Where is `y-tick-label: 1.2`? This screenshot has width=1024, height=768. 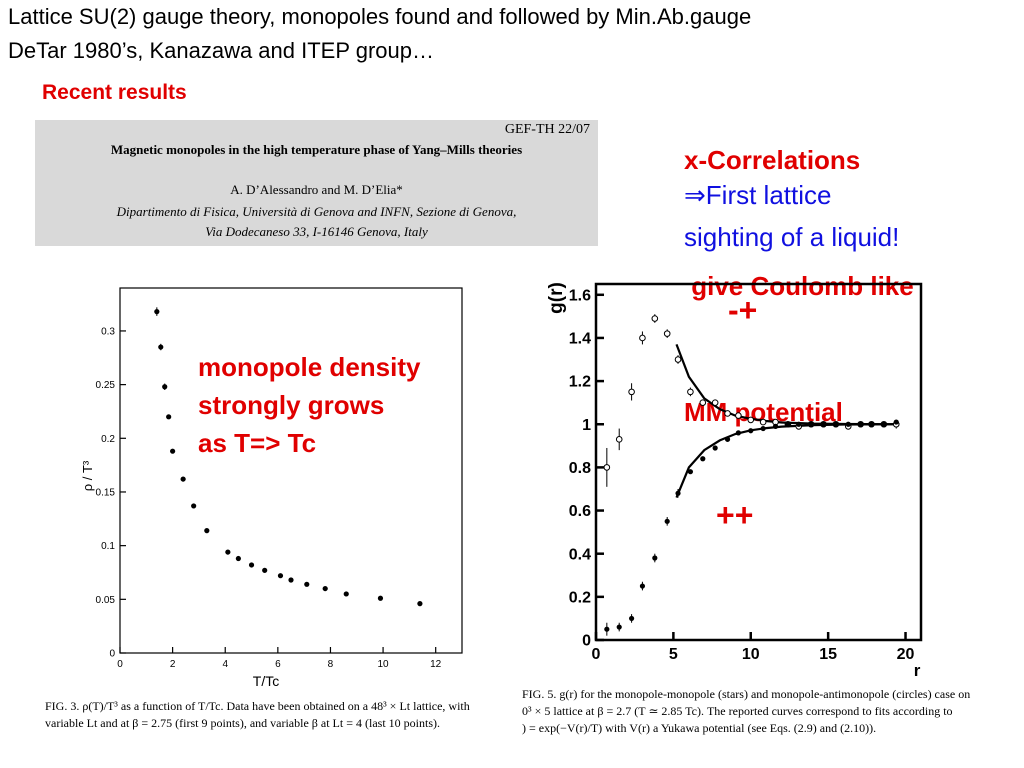
y-tick-label: 1.2 is located at coordinates (580, 382).